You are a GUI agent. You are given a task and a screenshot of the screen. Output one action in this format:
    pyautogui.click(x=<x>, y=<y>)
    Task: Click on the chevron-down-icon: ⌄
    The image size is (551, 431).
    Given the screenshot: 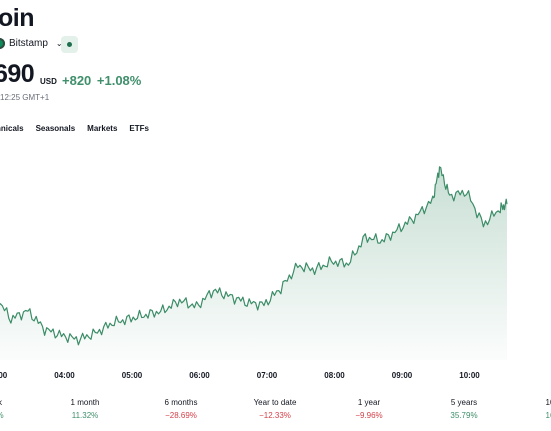 What is the action you would take?
    pyautogui.click(x=59, y=43)
    